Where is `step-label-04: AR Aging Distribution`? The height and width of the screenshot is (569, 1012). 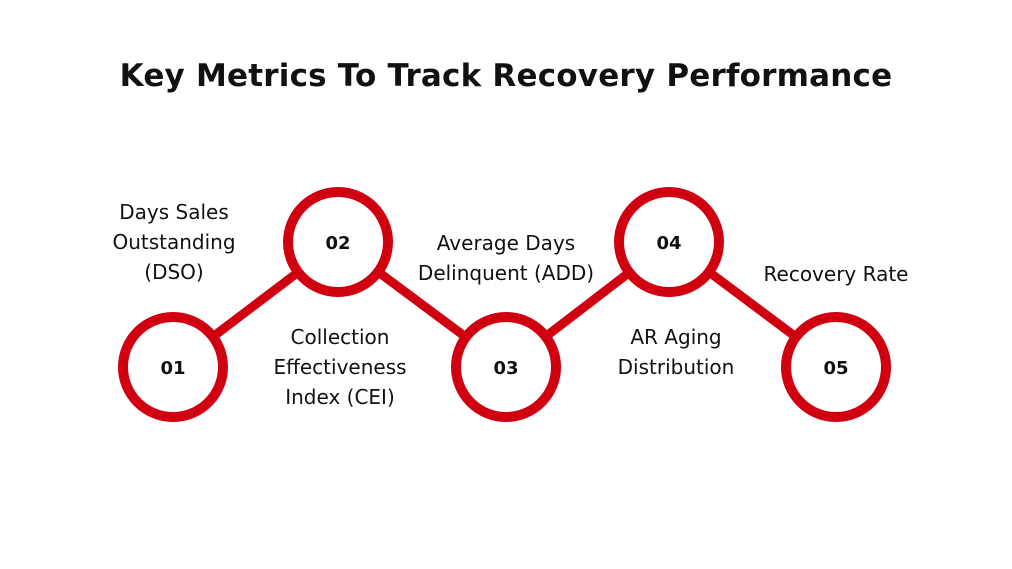
step-label-04: AR Aging Distribution is located at coordinates (676, 352).